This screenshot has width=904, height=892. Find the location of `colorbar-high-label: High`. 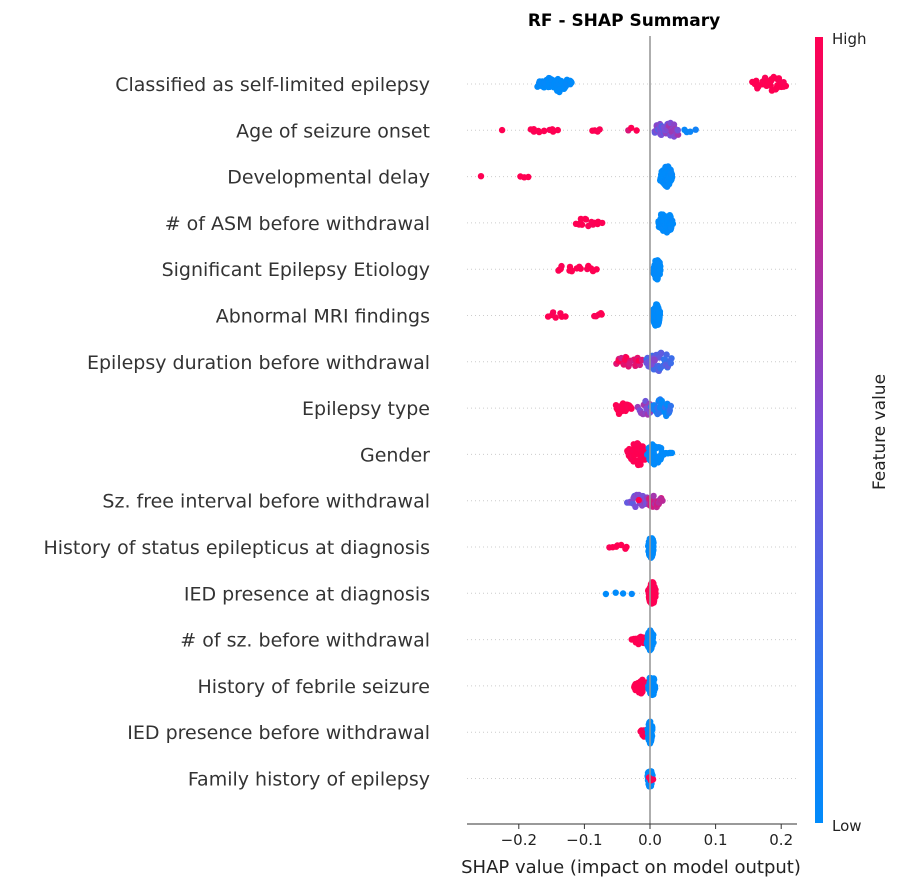

colorbar-high-label: High is located at coordinates (849, 39).